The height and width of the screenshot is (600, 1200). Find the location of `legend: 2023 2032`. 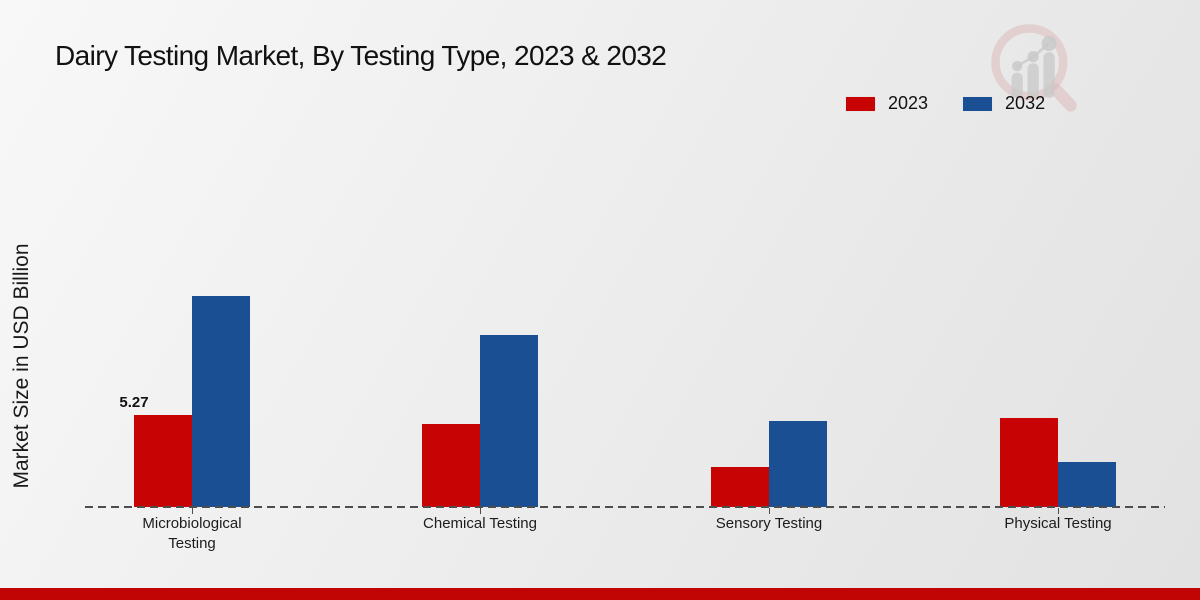

legend: 2023 2032 is located at coordinates (945, 103).